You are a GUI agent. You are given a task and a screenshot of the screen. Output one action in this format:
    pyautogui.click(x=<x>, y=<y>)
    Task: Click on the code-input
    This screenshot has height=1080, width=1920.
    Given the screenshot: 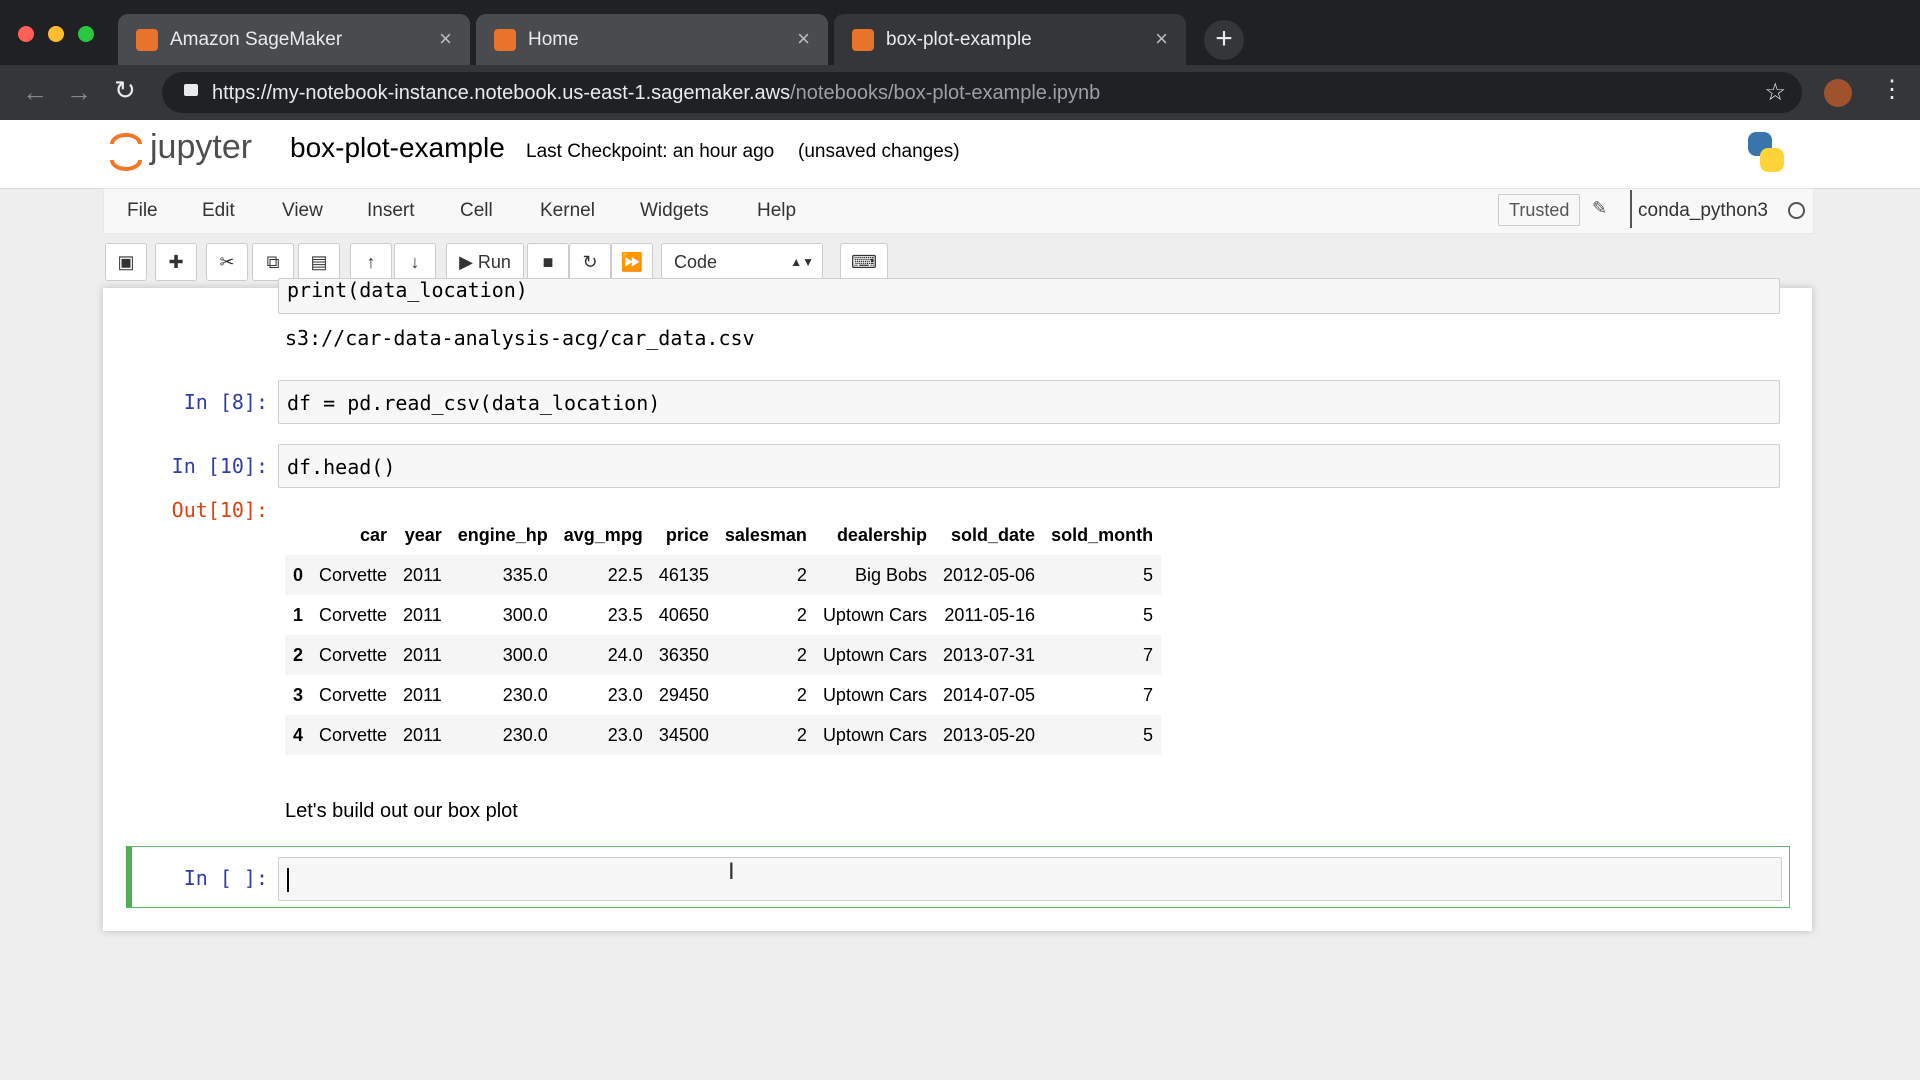 What is the action you would take?
    pyautogui.click(x=1030, y=879)
    